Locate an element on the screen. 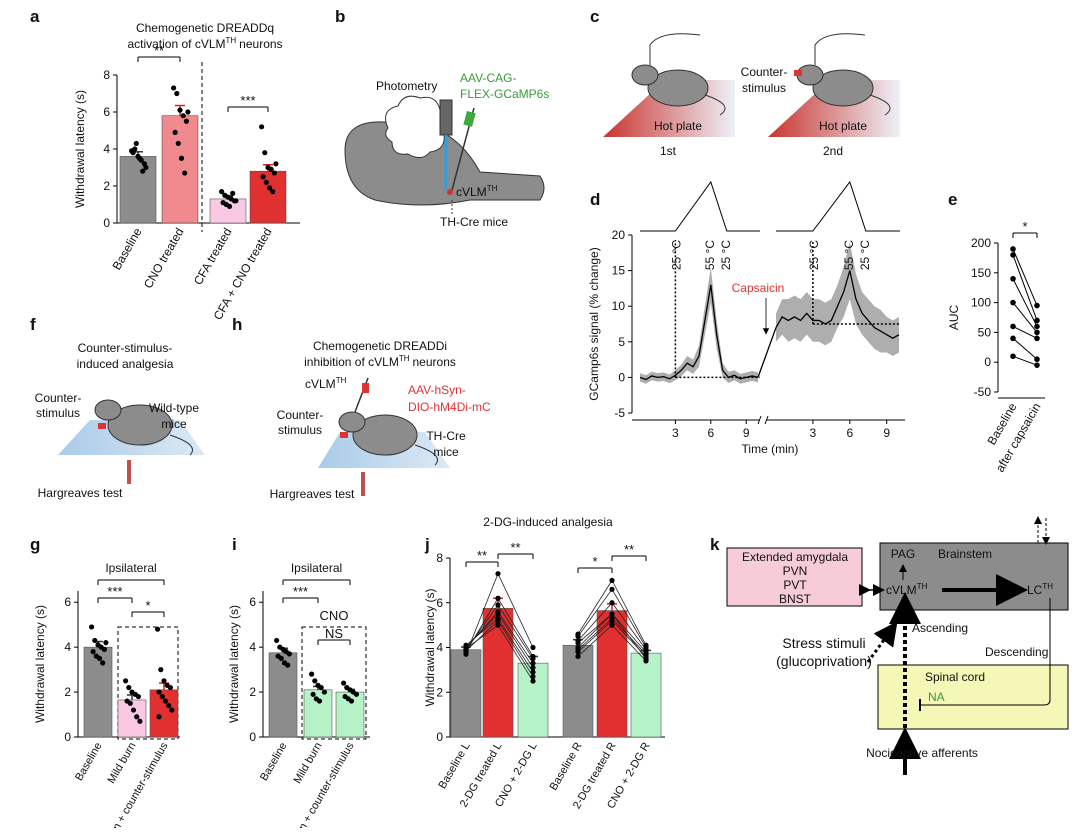  box-brainstem is located at coordinates (974, 576).